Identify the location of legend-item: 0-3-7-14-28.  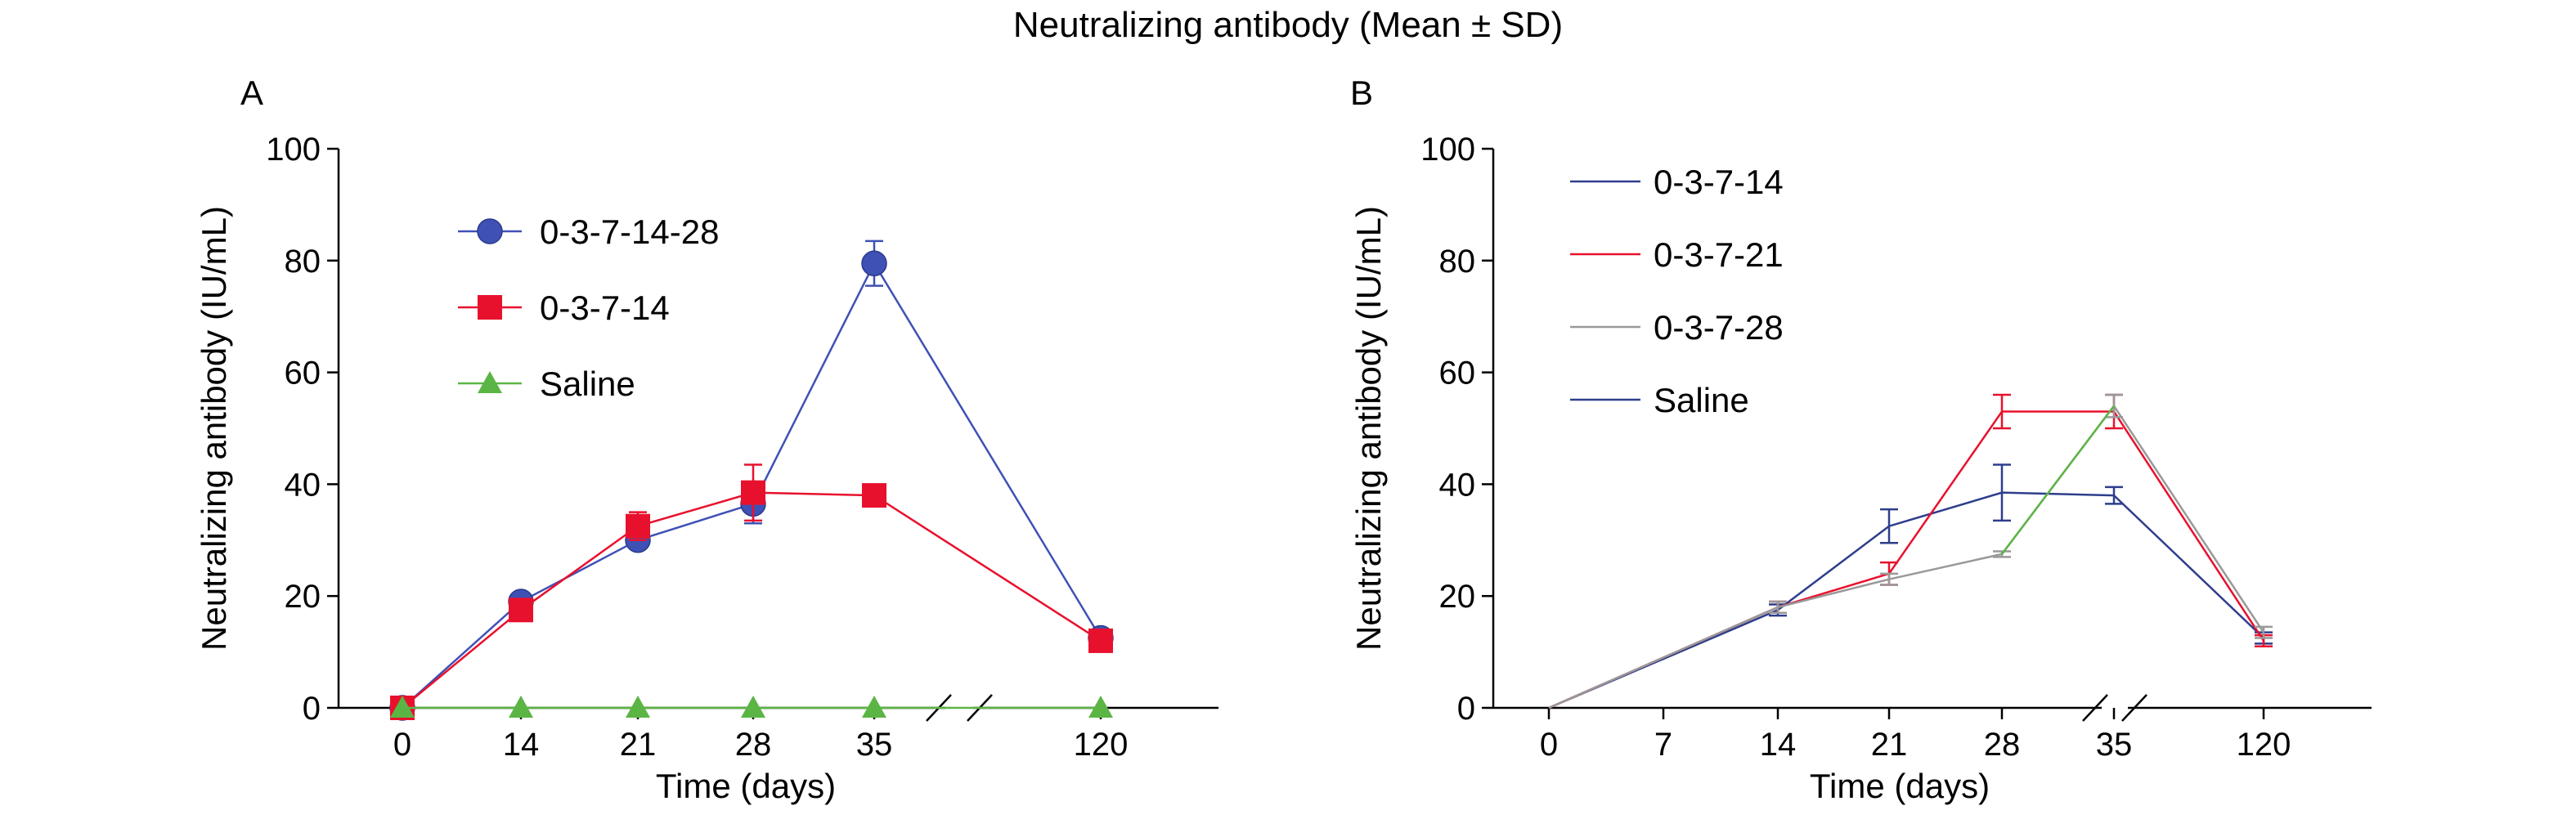
(588, 232).